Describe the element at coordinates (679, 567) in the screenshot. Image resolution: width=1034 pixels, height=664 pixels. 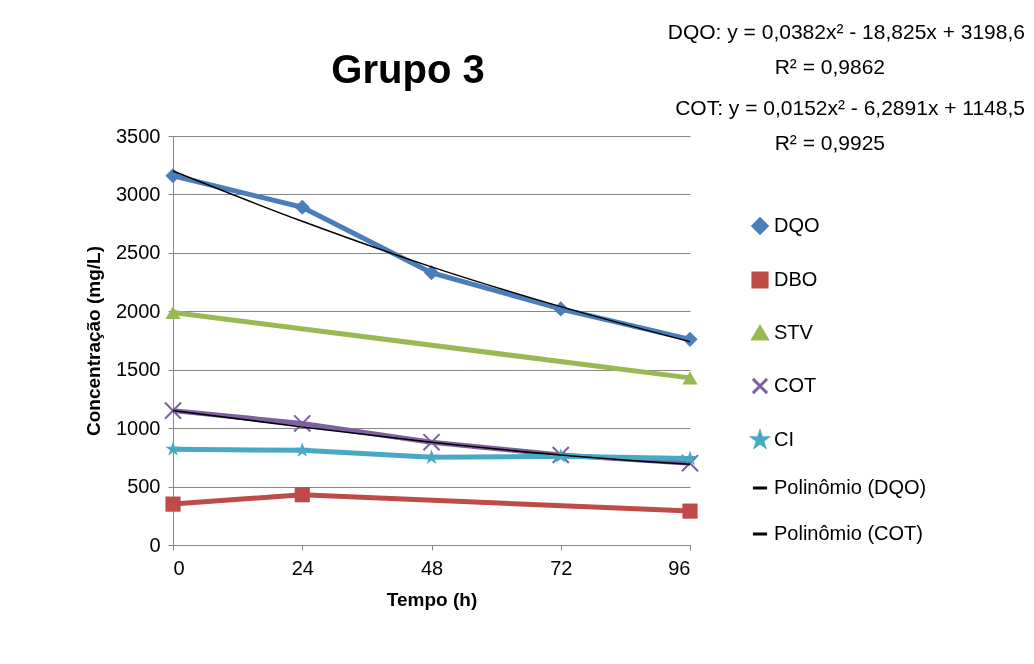
I see `x-tick-label: 96` at that location.